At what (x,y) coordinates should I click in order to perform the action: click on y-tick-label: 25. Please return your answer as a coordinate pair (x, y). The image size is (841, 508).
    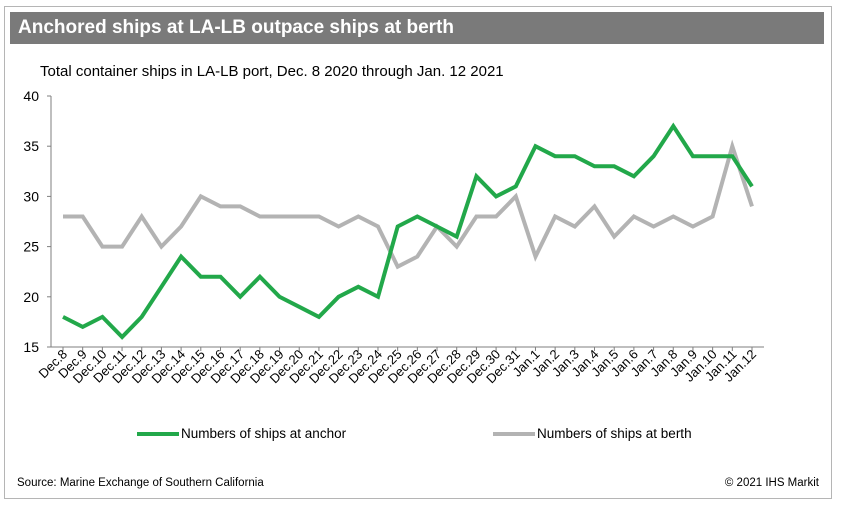
    Looking at the image, I should click on (31, 247).